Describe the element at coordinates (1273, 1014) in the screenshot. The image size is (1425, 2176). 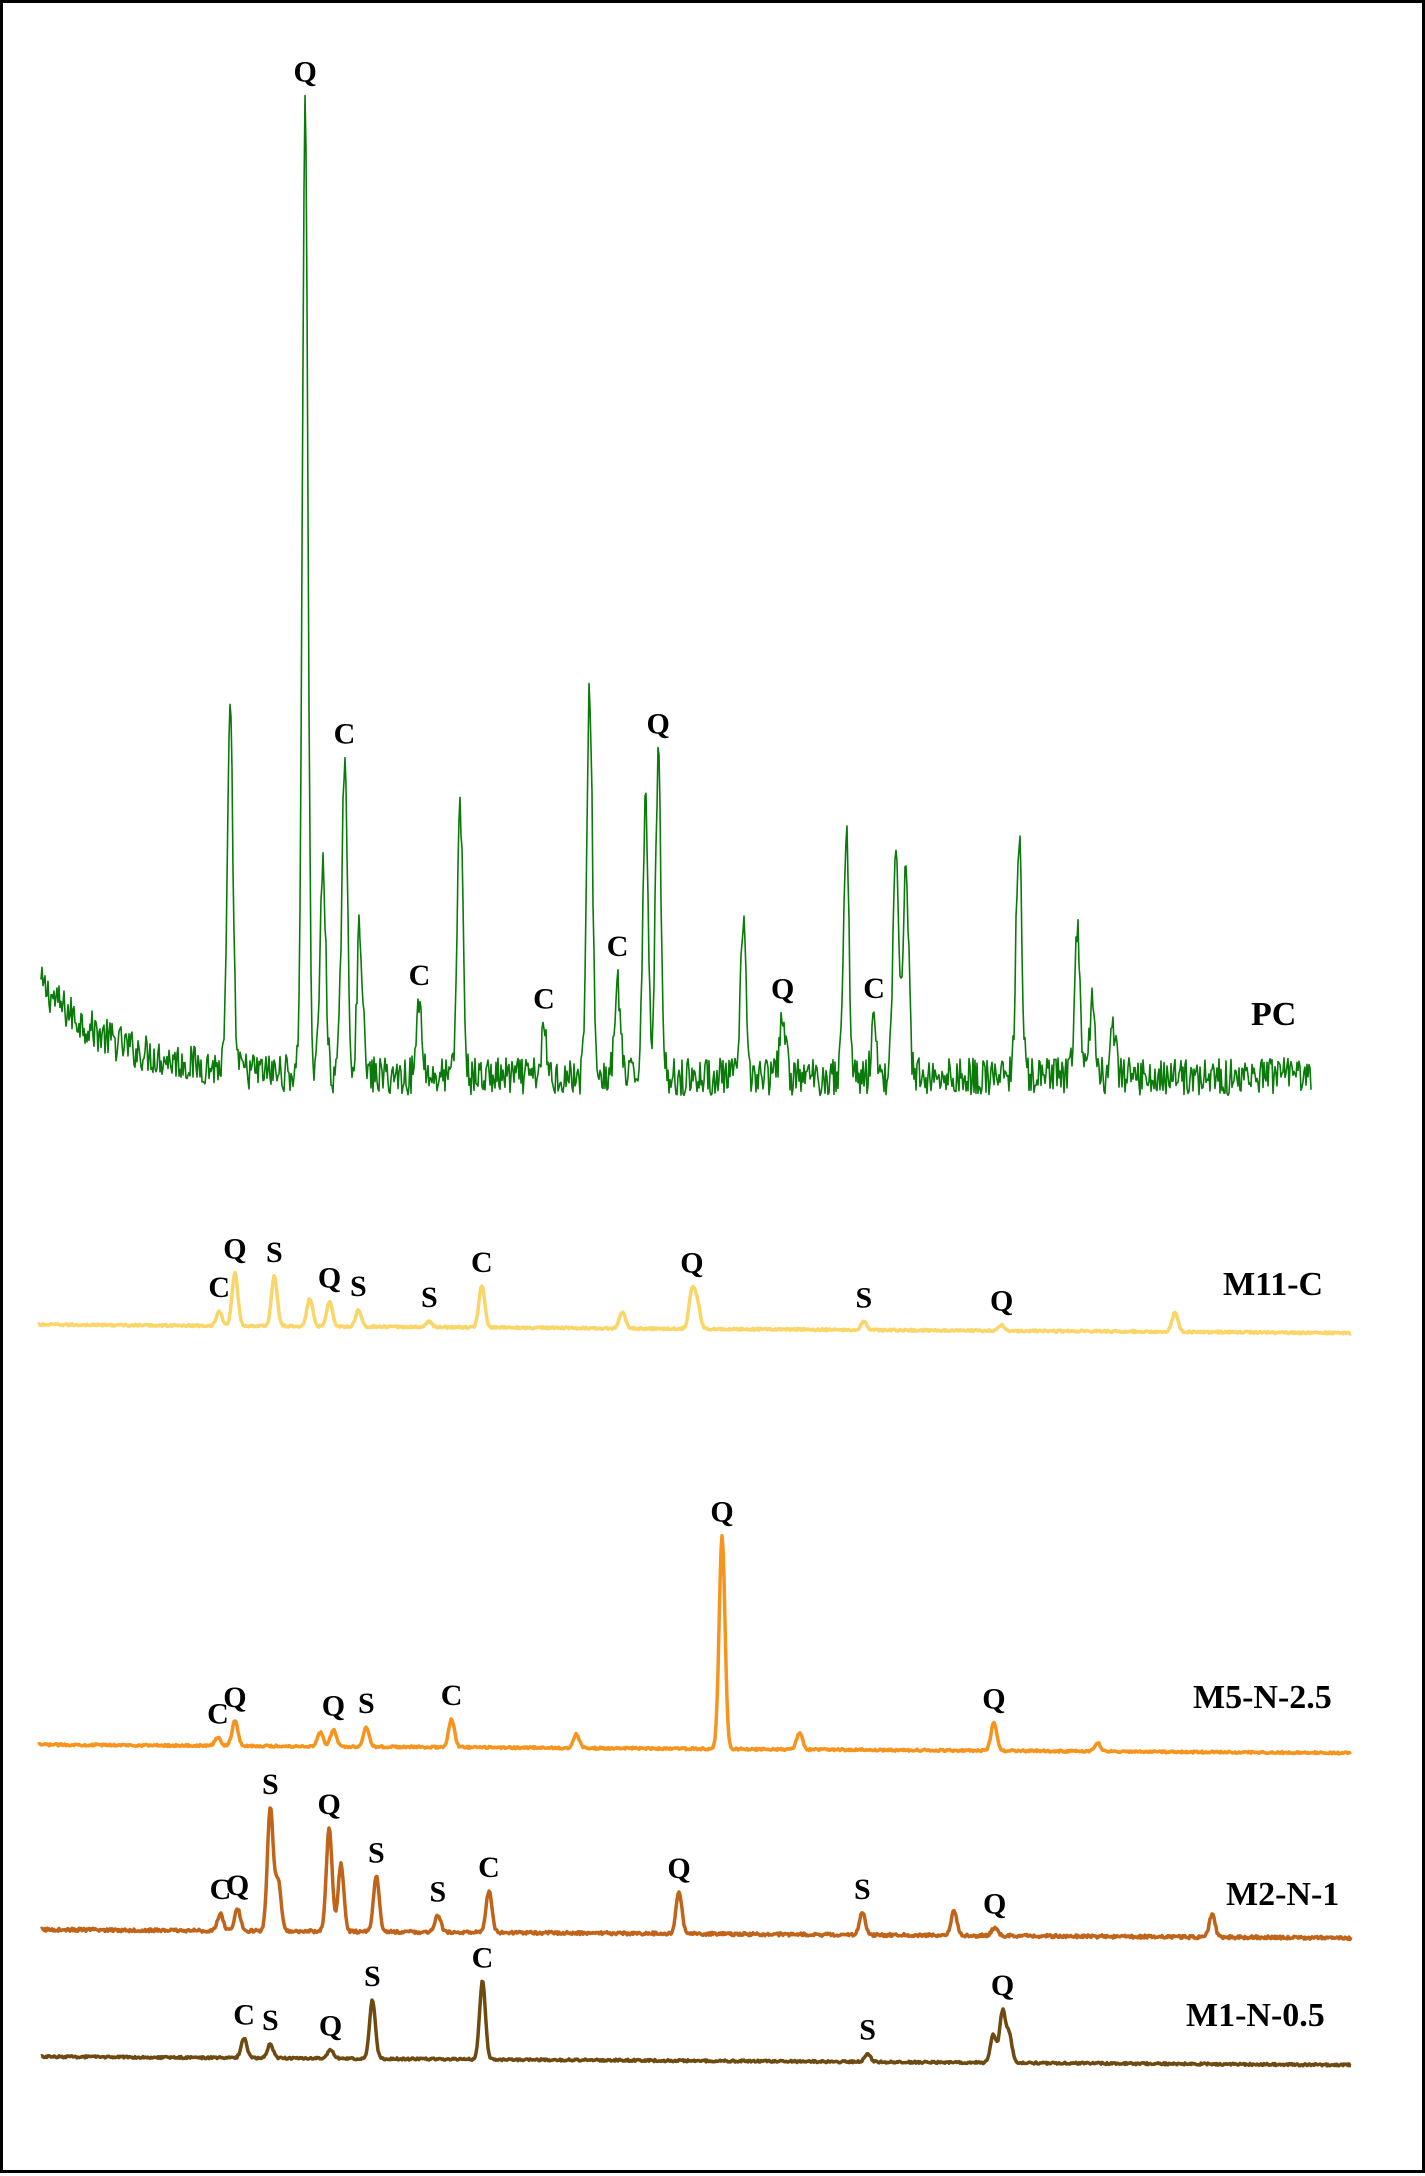
I see `series-label: PC` at that location.